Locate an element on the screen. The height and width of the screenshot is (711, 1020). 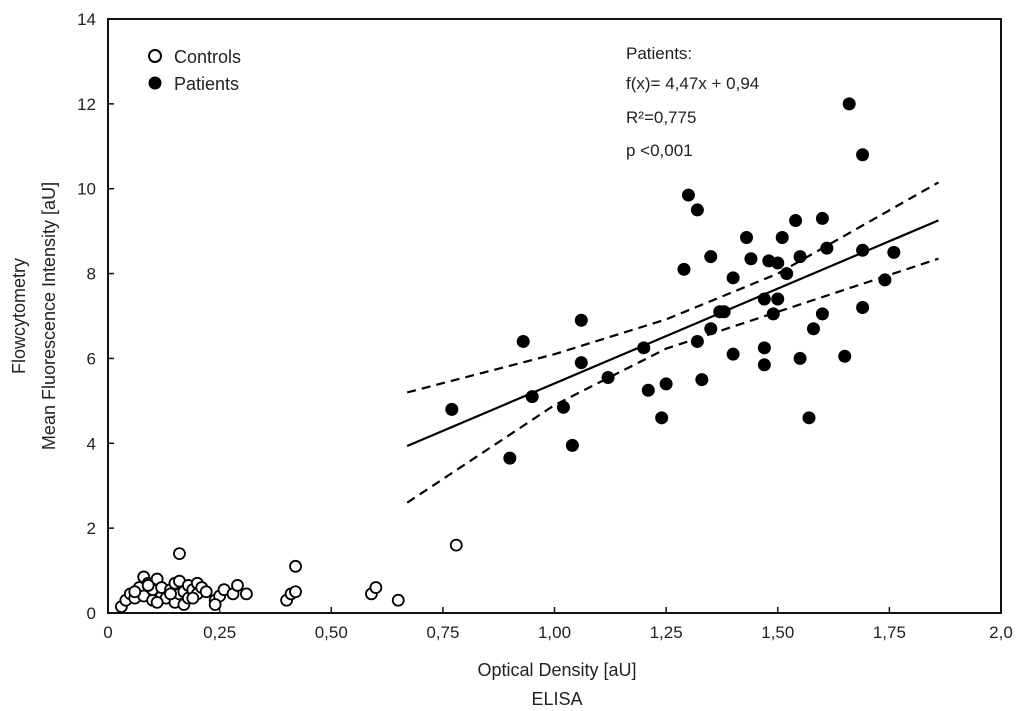
x-tick-label: 1,00 is located at coordinates (554, 632).